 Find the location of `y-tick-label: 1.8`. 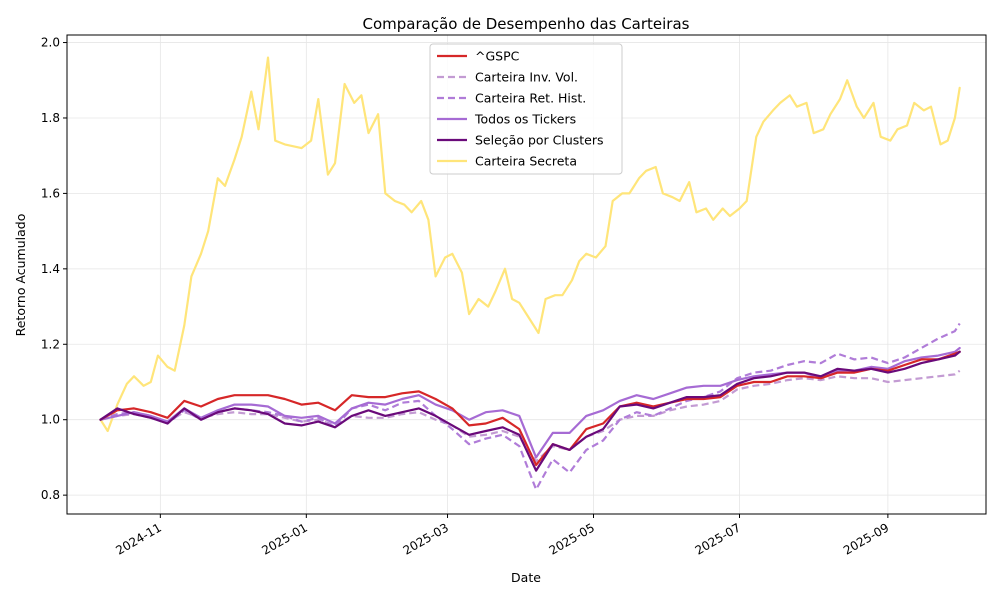

y-tick-label: 1.8 is located at coordinates (50, 118).